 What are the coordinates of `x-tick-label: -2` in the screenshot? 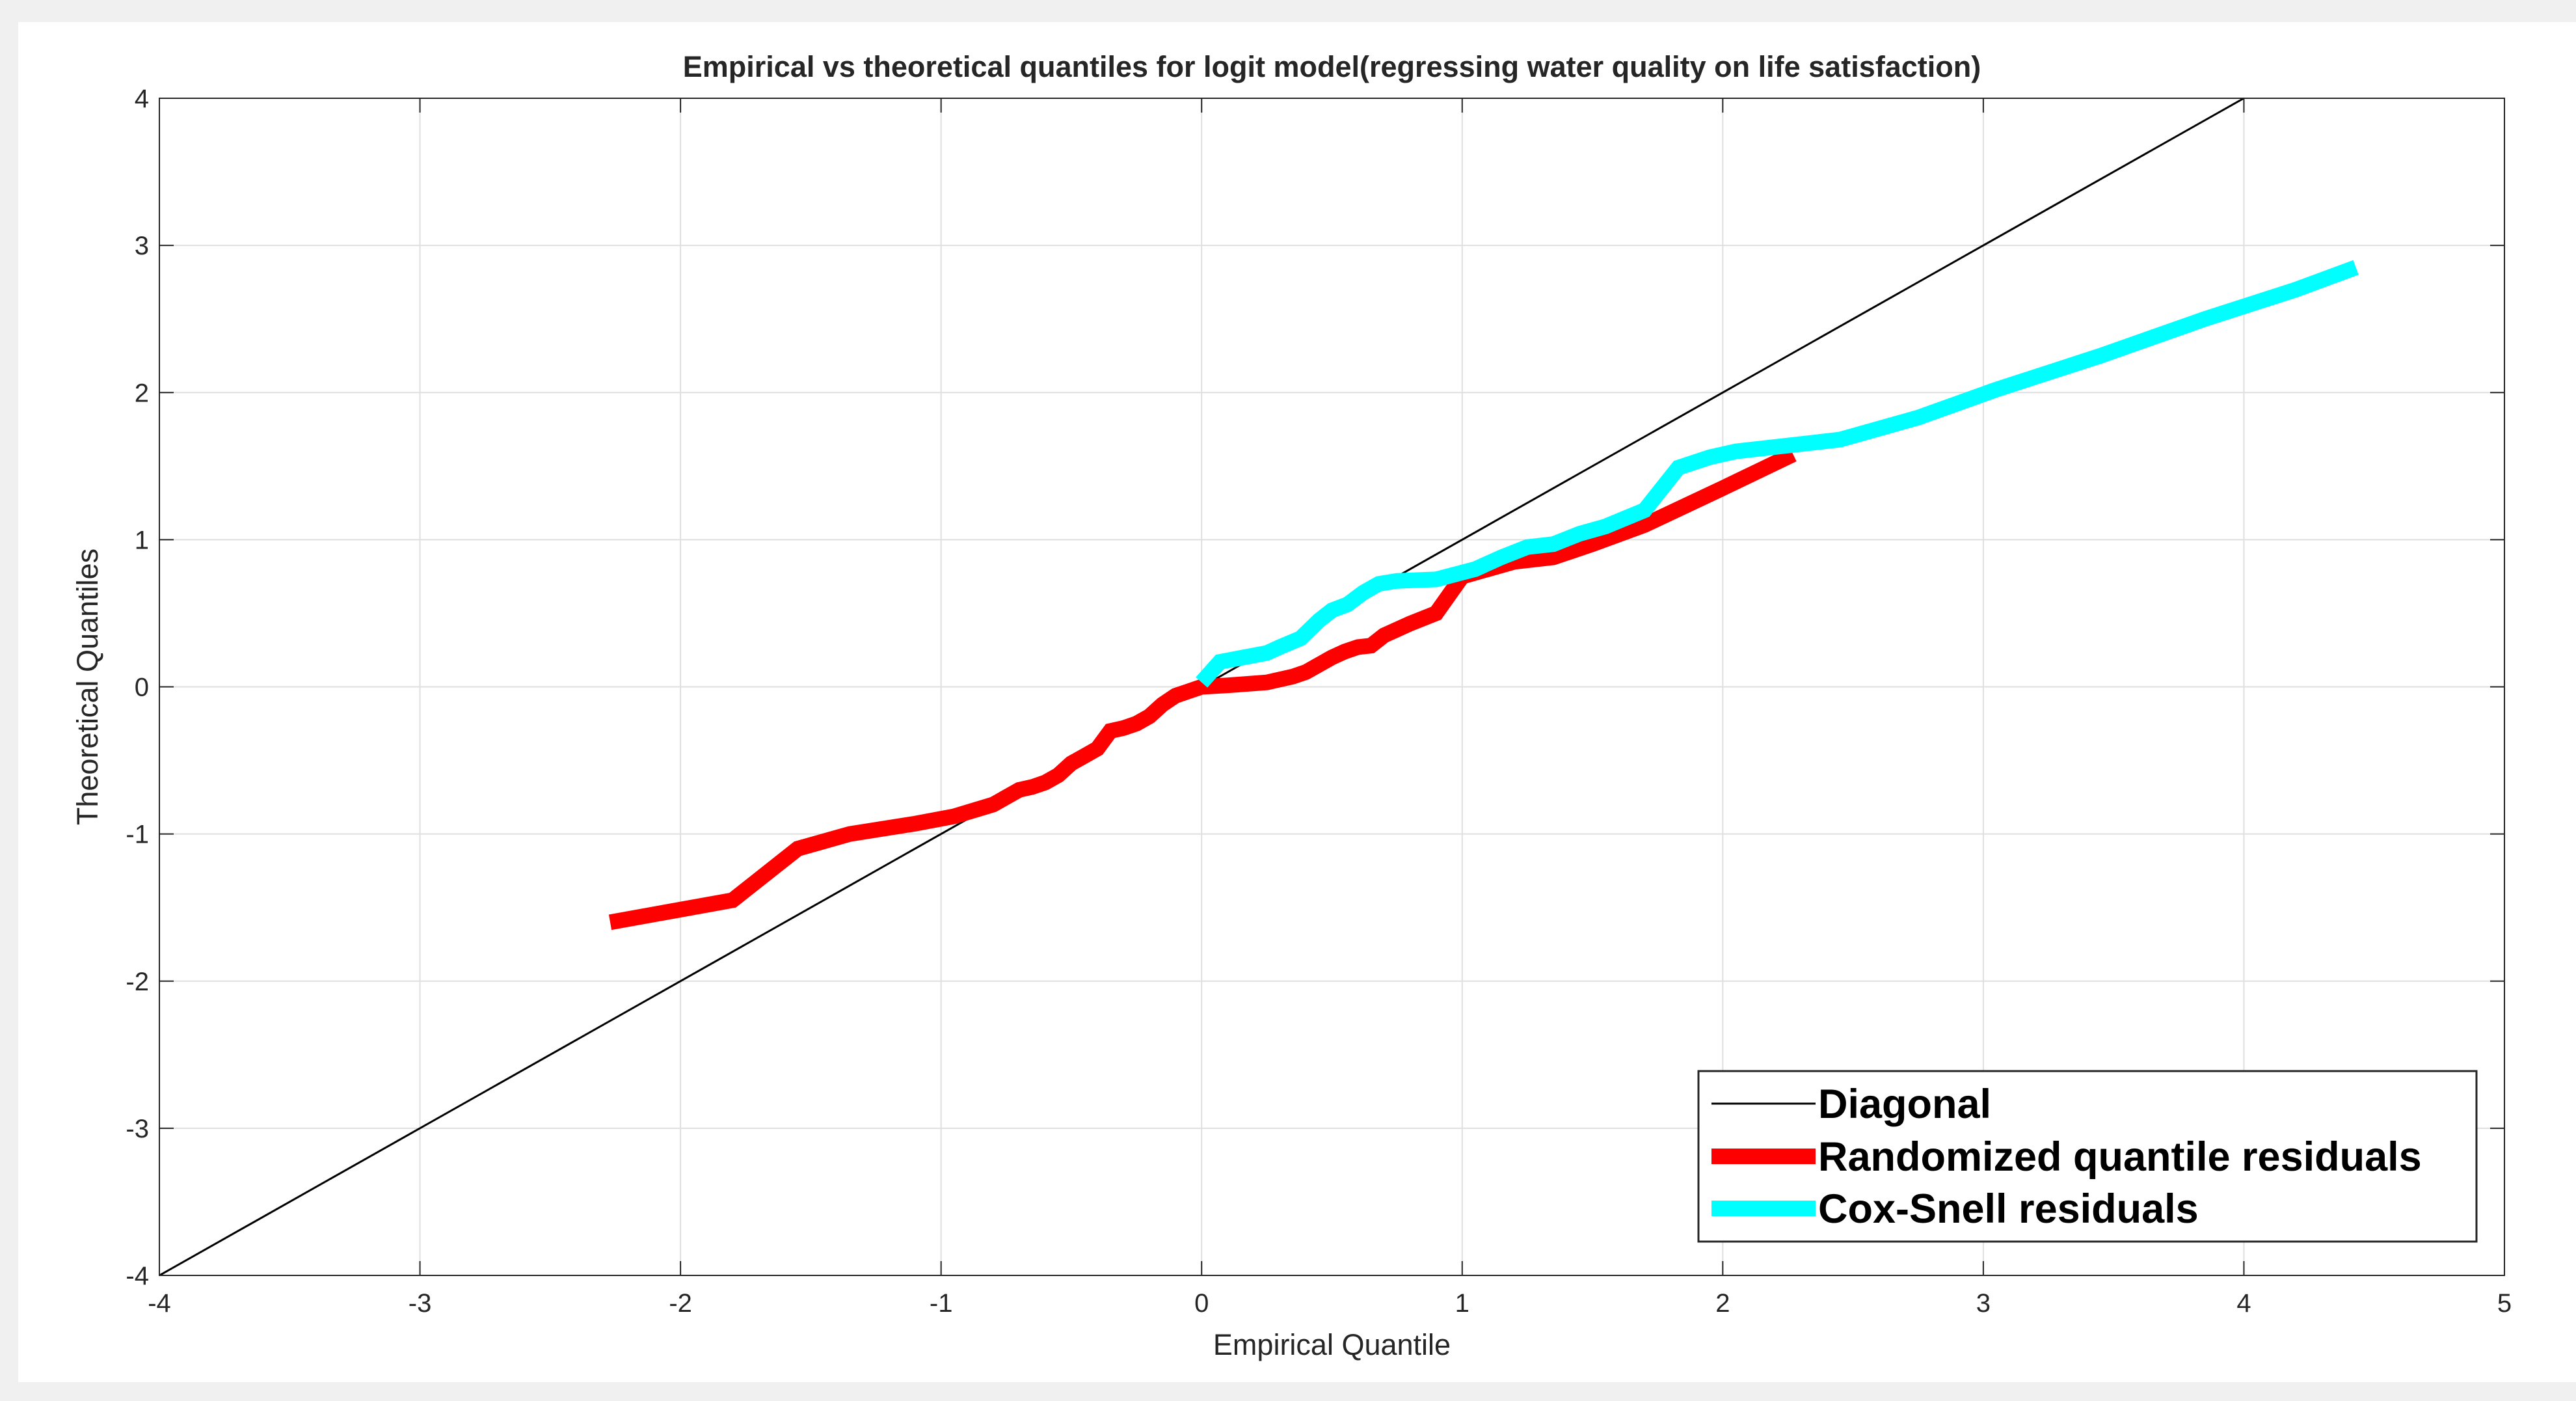 It's located at (680, 1303).